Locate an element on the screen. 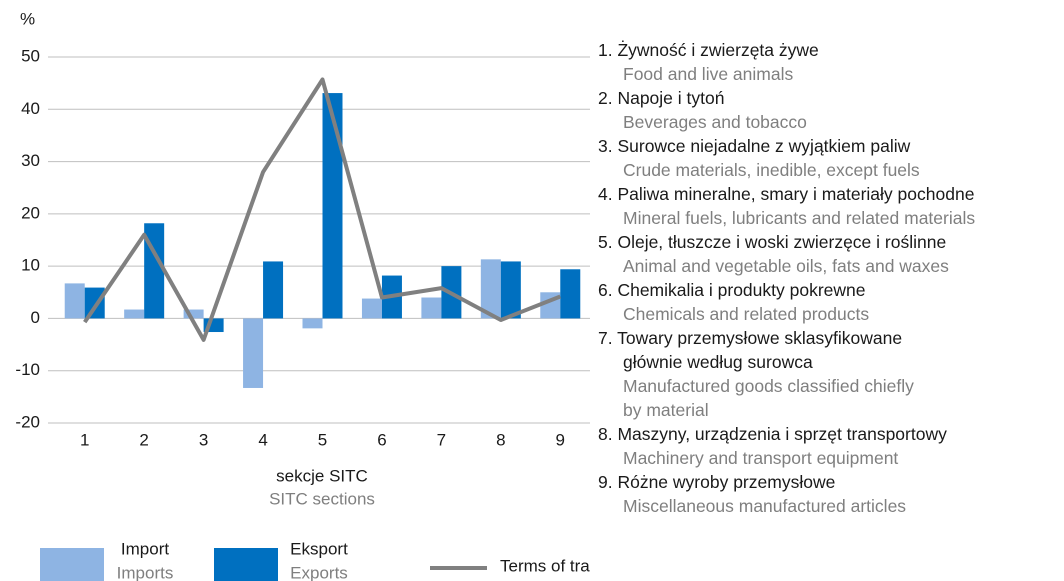 This screenshot has width=1064, height=581. legend-label: Terms of trade is located at coordinates (545, 565).